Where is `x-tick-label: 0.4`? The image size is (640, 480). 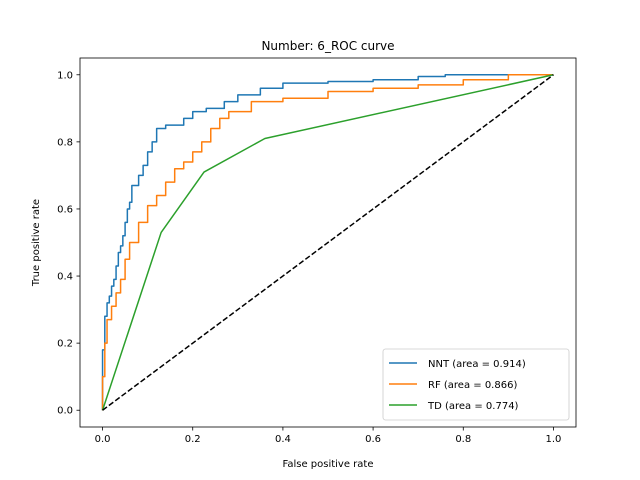
x-tick-label: 0.4 is located at coordinates (283, 439).